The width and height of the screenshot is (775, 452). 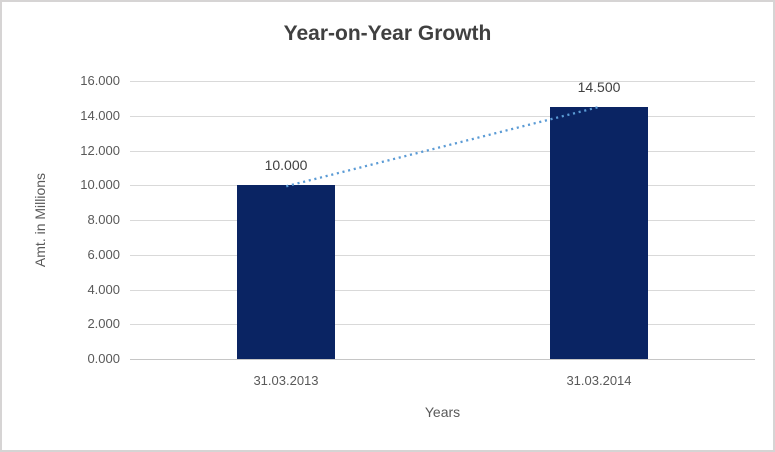 I want to click on y-tick-label: 16.000, so click(x=100, y=80).